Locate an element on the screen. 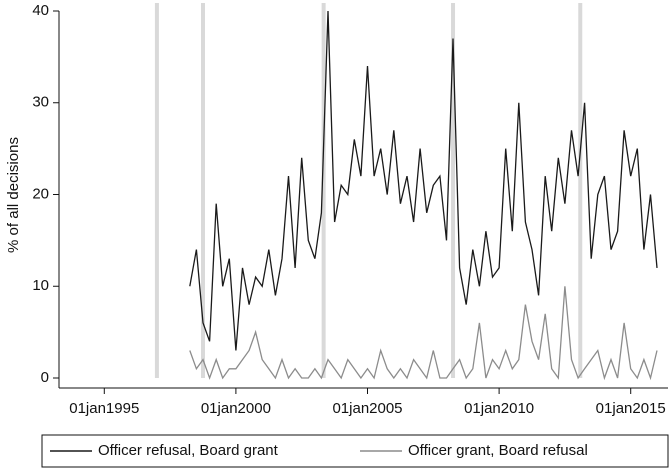 The width and height of the screenshot is (672, 475). y-tick-label: 40 is located at coordinates (40, 10).